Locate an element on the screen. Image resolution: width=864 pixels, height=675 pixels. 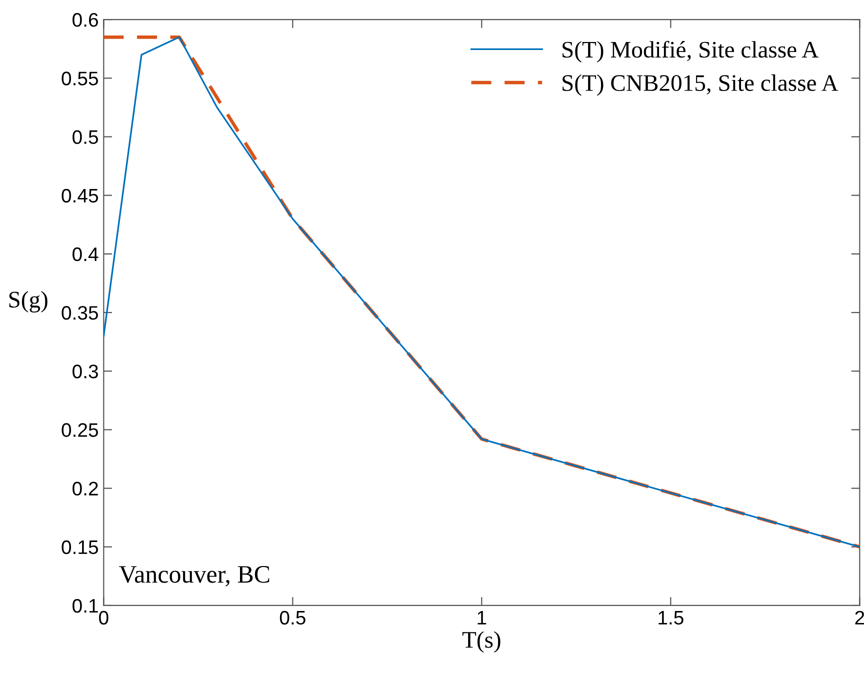
legend-label: S(T) CNB2015, Site classe A is located at coordinates (700, 85).